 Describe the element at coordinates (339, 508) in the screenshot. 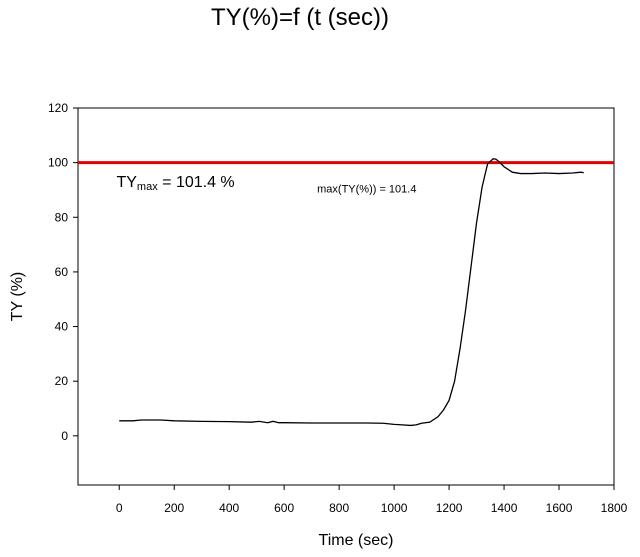

I see `x-tick-label: 800` at that location.